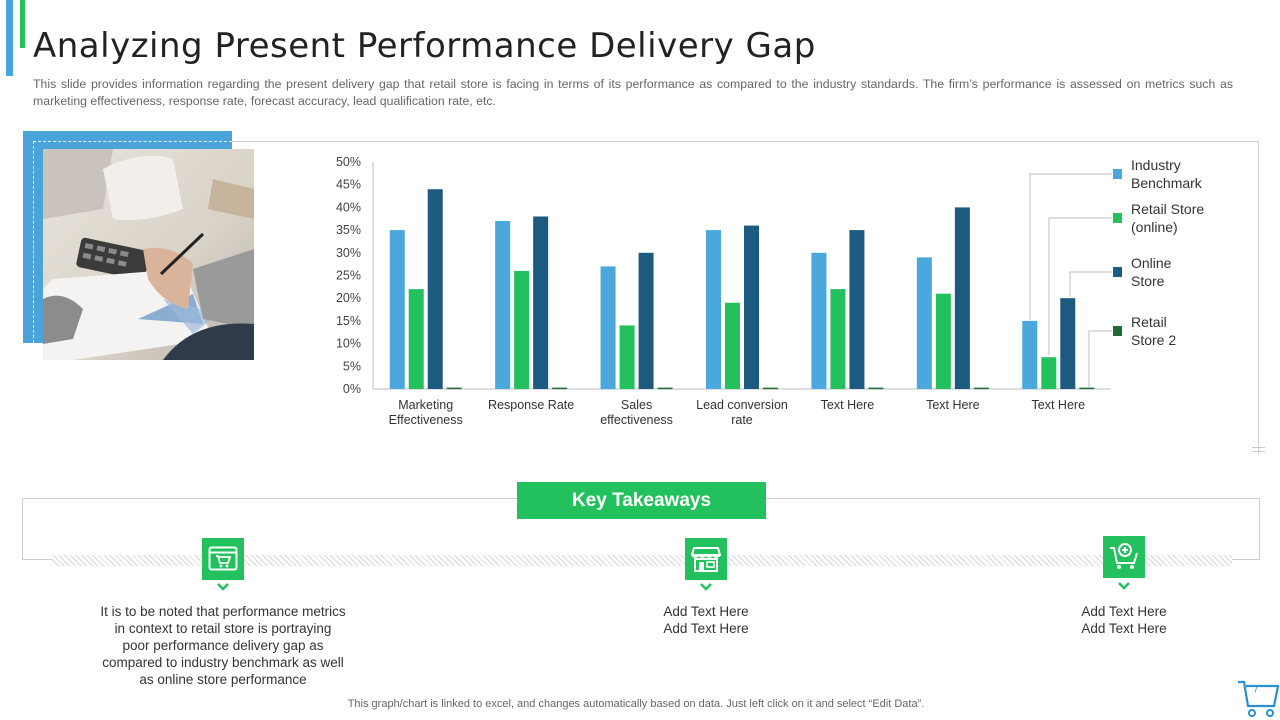  I want to click on legend-label: Industry, so click(1156, 165).